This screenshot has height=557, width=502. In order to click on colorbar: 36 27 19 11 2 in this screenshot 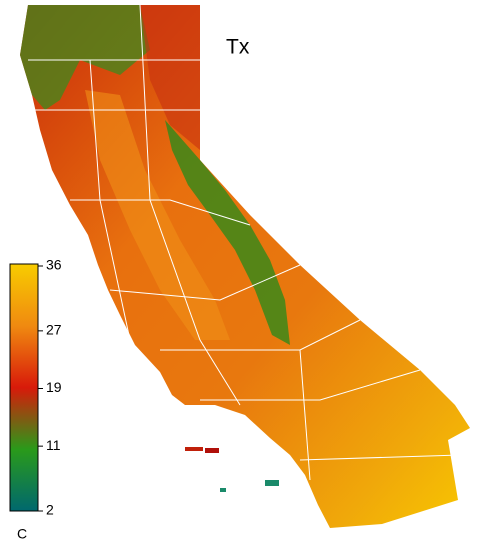, I will do `click(35, 387)`.